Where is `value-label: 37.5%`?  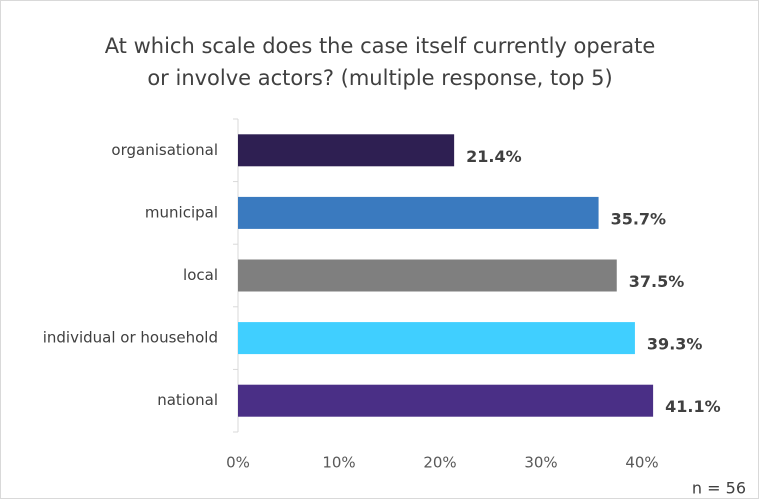
value-label: 37.5% is located at coordinates (657, 281).